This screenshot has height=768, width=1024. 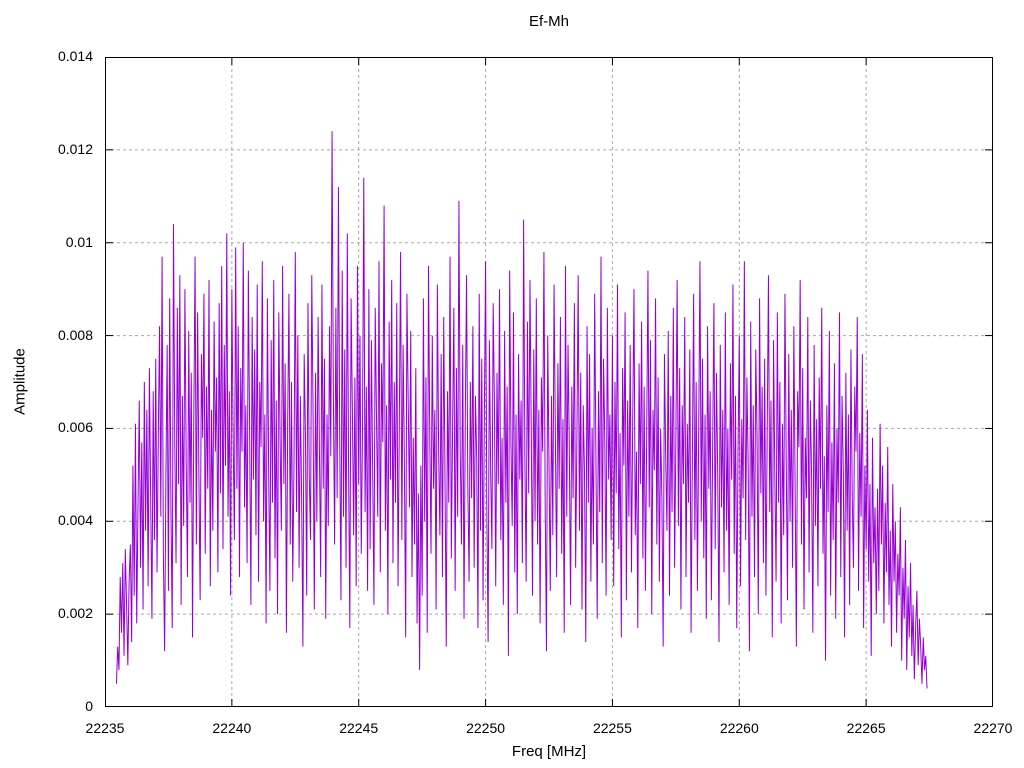 I want to click on y-axis-label: Amplitude, so click(x=20, y=381).